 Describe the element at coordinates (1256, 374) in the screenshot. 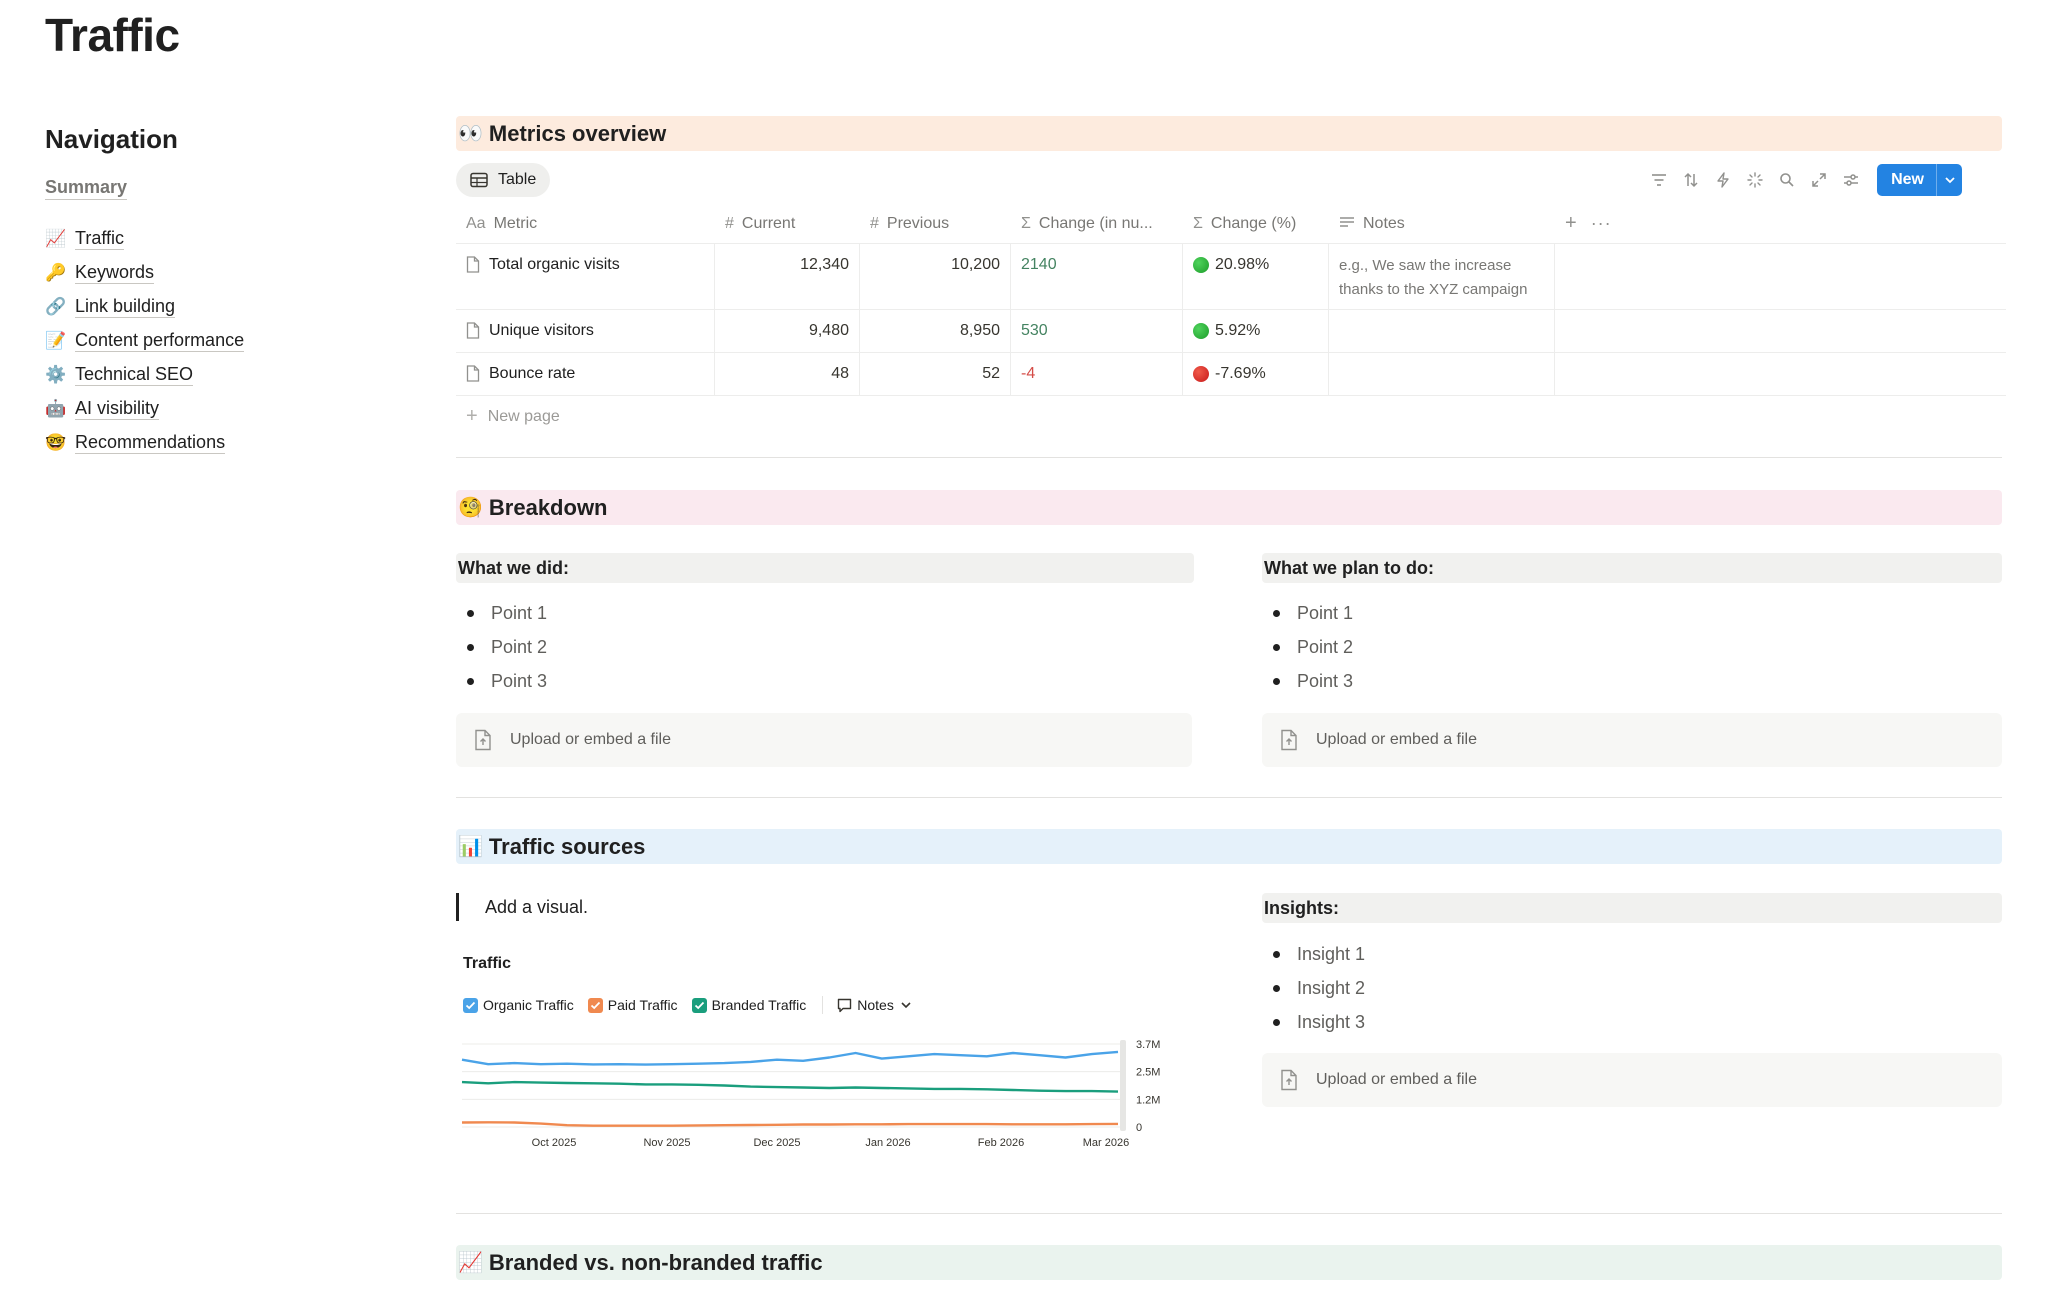

I see `change-percent-cell: -7.69%` at that location.